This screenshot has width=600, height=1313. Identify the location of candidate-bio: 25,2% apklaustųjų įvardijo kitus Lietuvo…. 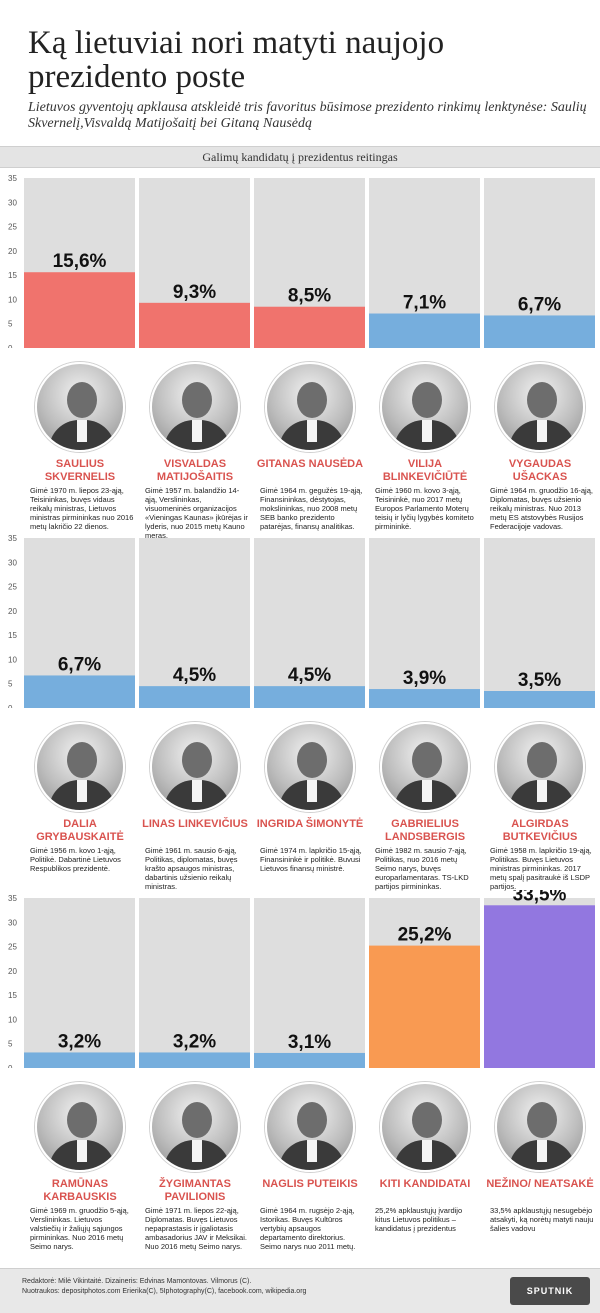
(419, 1219).